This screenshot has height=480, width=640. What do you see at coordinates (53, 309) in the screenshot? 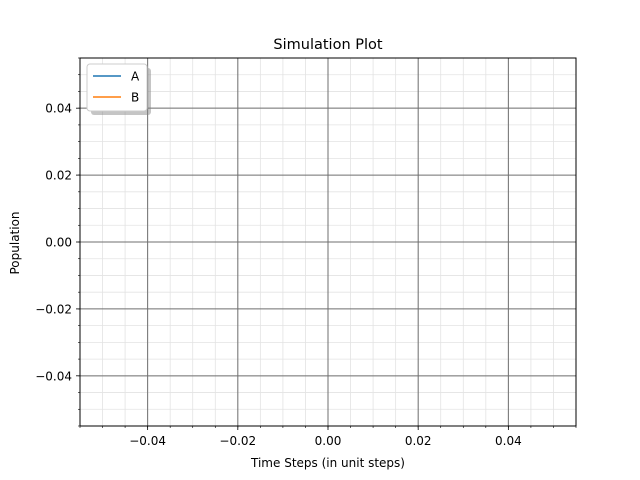
I see `y-tick-label: −0.02` at bounding box center [53, 309].